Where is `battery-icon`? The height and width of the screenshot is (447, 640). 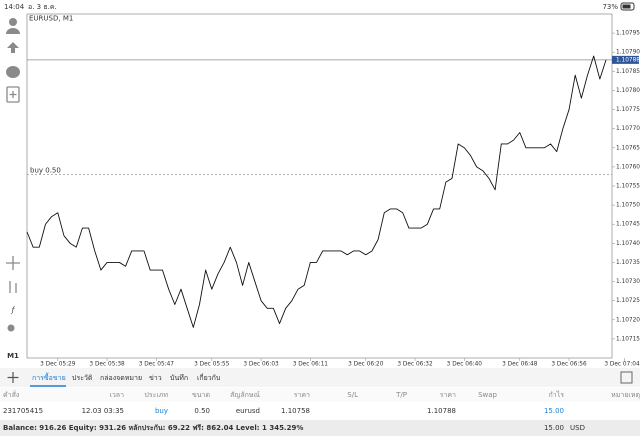 battery-icon is located at coordinates (627, 6).